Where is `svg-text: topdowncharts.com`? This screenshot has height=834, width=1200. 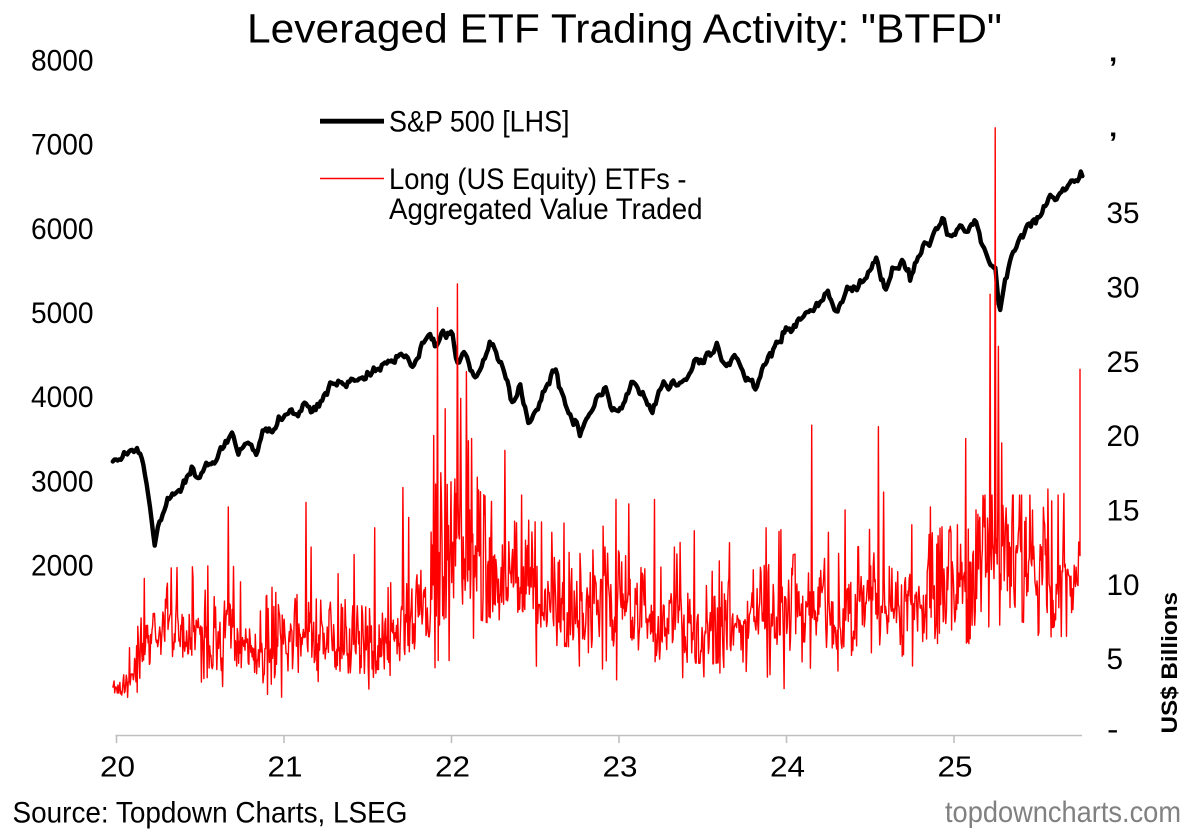 svg-text: topdowncharts.com is located at coordinates (1063, 812).